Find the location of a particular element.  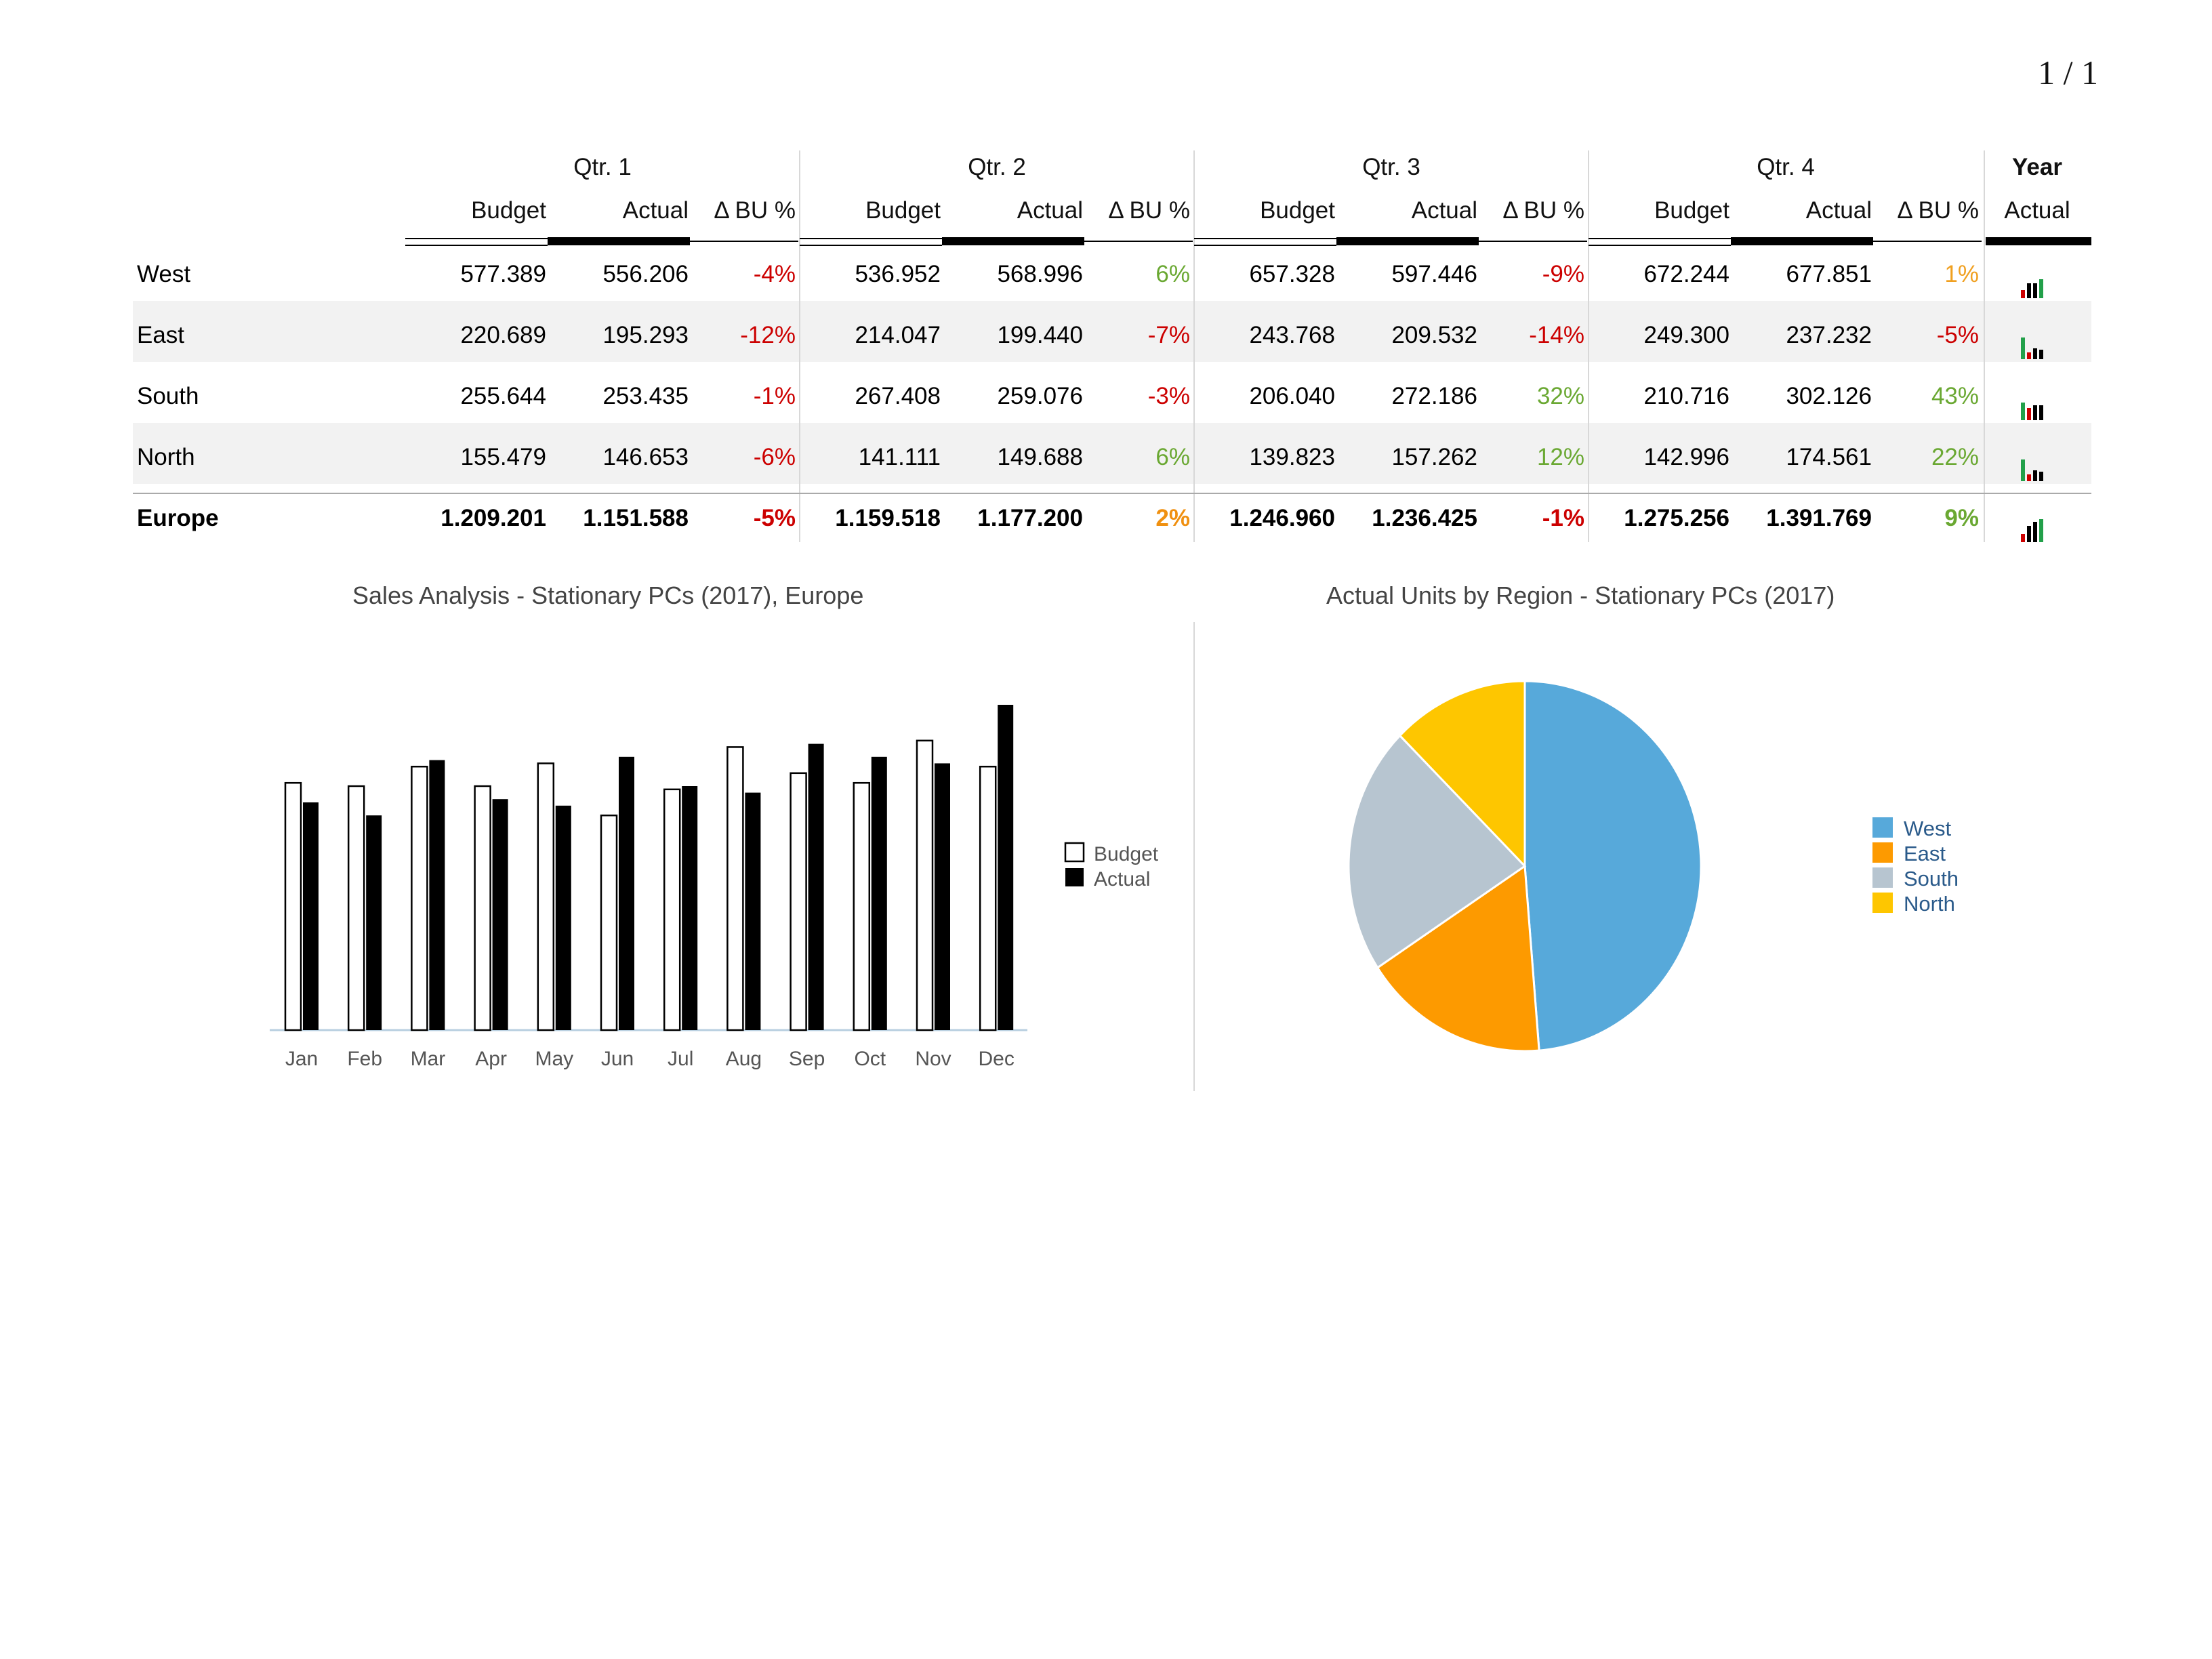

bar-budget-mar is located at coordinates (419, 898).